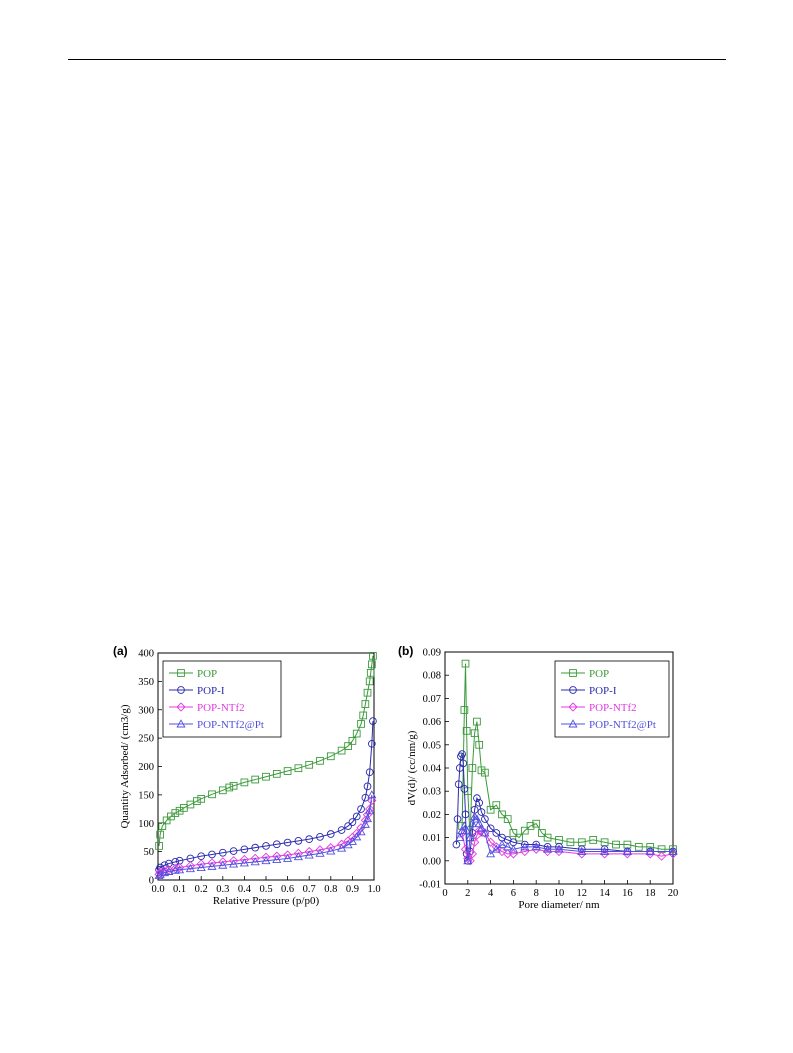 The height and width of the screenshot is (1053, 793). Describe the element at coordinates (432, 838) in the screenshot. I see `y-tick-label: 0.01` at that location.